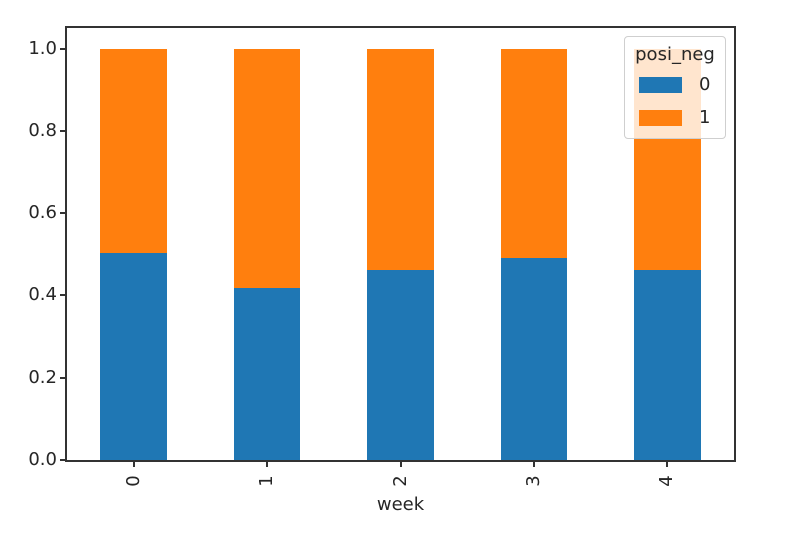 This screenshot has width=794, height=540. Describe the element at coordinates (42, 295) in the screenshot. I see `y-tick-label: 0.4` at that location.